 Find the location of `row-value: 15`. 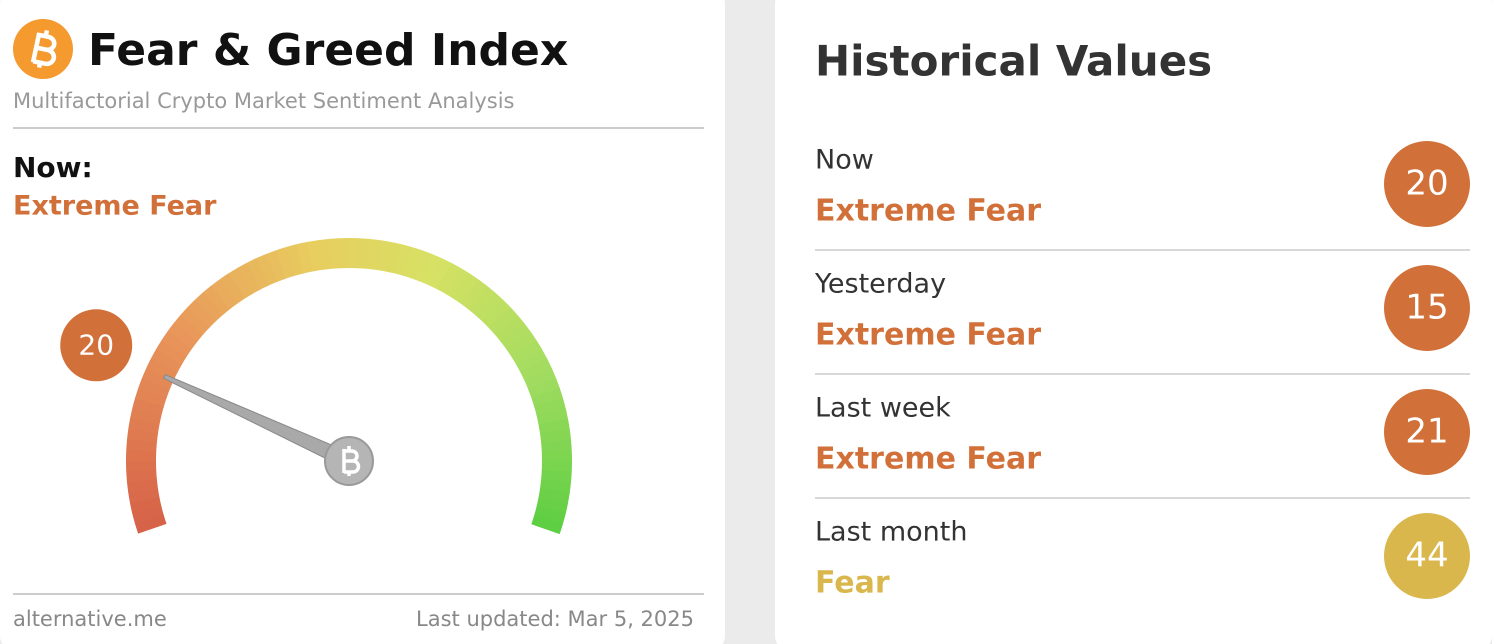

row-value: 15 is located at coordinates (1426, 308).